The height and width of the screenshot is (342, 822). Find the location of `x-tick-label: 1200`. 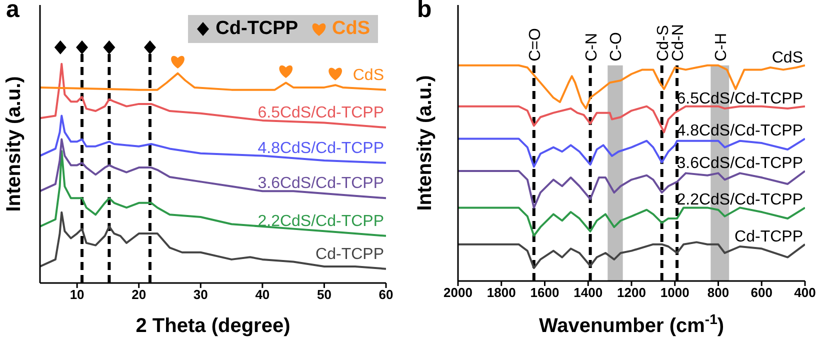

x-tick-label: 1200 is located at coordinates (631, 292).